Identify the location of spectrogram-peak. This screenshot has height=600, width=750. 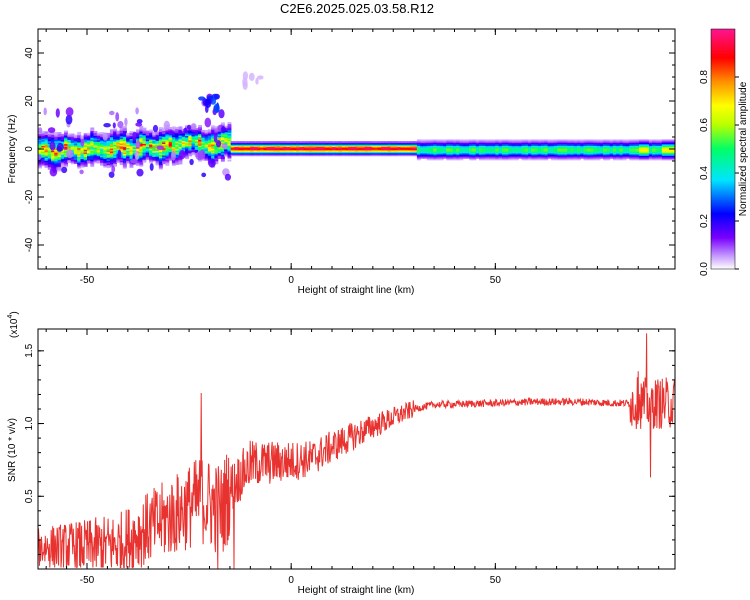
(399, 149).